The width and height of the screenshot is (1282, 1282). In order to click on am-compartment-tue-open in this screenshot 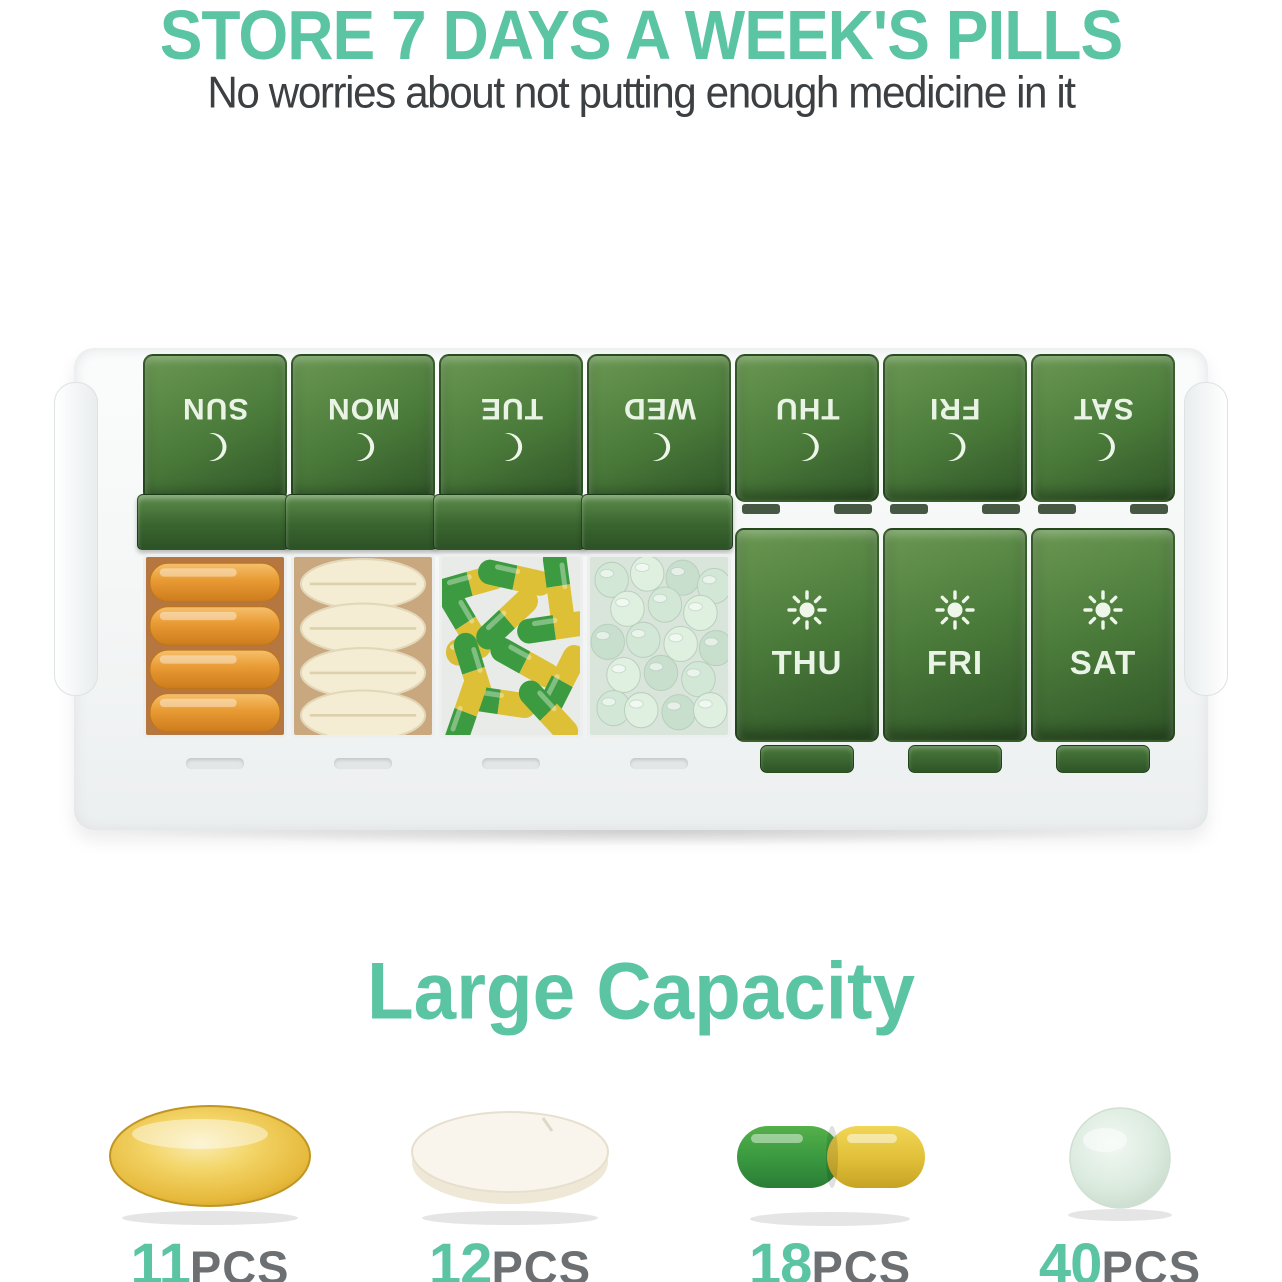, I will do `click(509, 633)`.